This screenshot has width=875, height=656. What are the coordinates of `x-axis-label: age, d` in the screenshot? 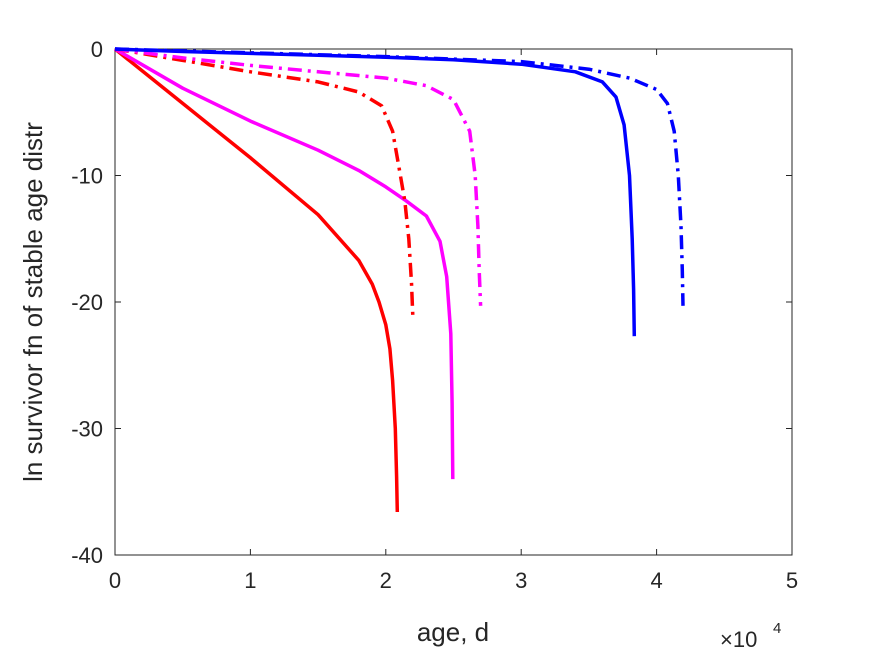 It's located at (453, 632).